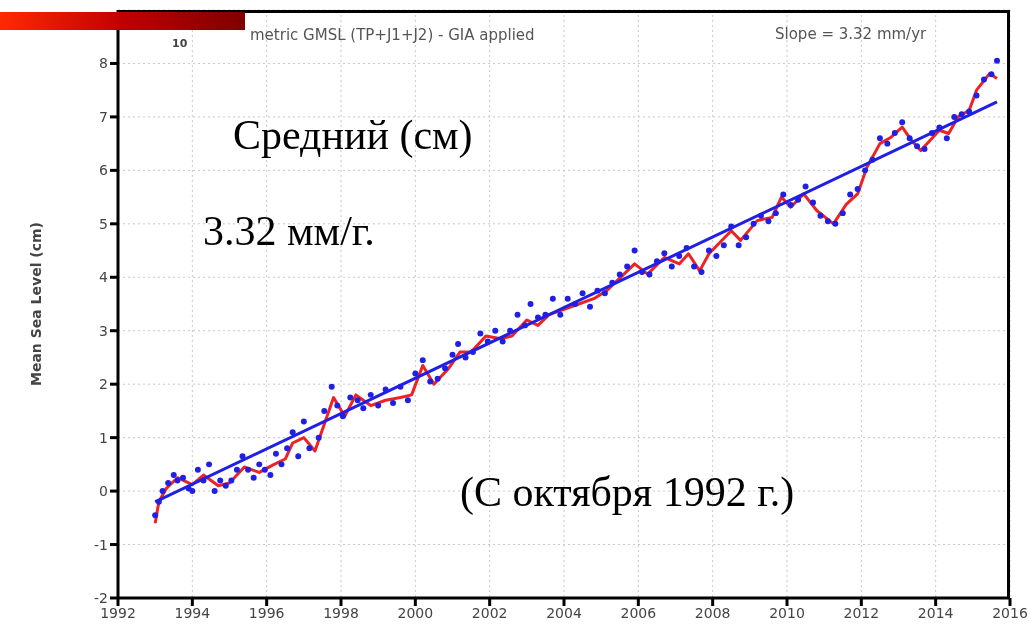 Image resolution: width=1029 pixels, height=625 pixels. Describe the element at coordinates (103, 384) in the screenshot. I see `y-tick-label: 2` at that location.